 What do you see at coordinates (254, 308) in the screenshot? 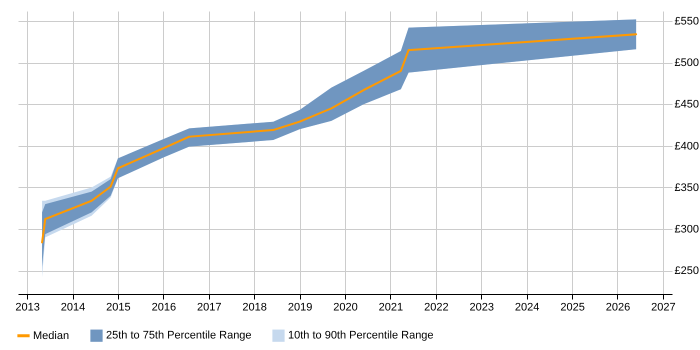
I see `x-tick-label: 2018` at bounding box center [254, 308].